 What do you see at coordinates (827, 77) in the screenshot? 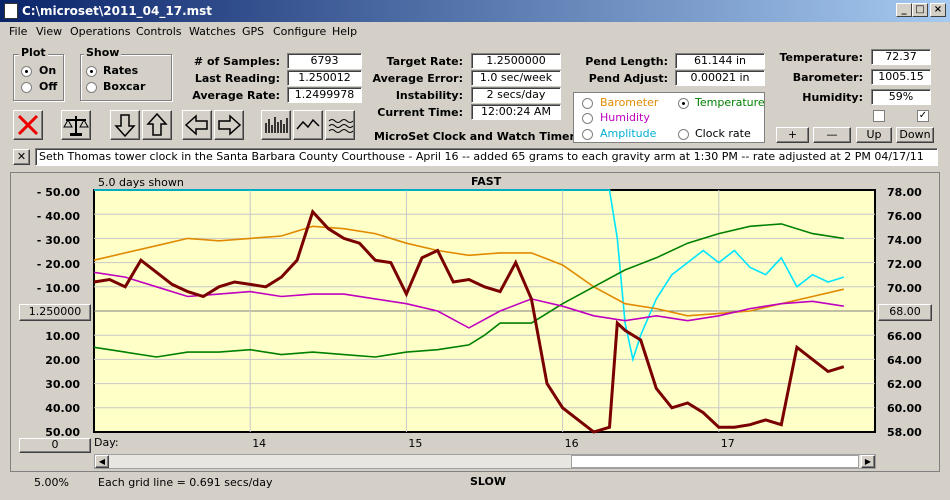
I see `barometer-label: Barometer:` at bounding box center [827, 77].